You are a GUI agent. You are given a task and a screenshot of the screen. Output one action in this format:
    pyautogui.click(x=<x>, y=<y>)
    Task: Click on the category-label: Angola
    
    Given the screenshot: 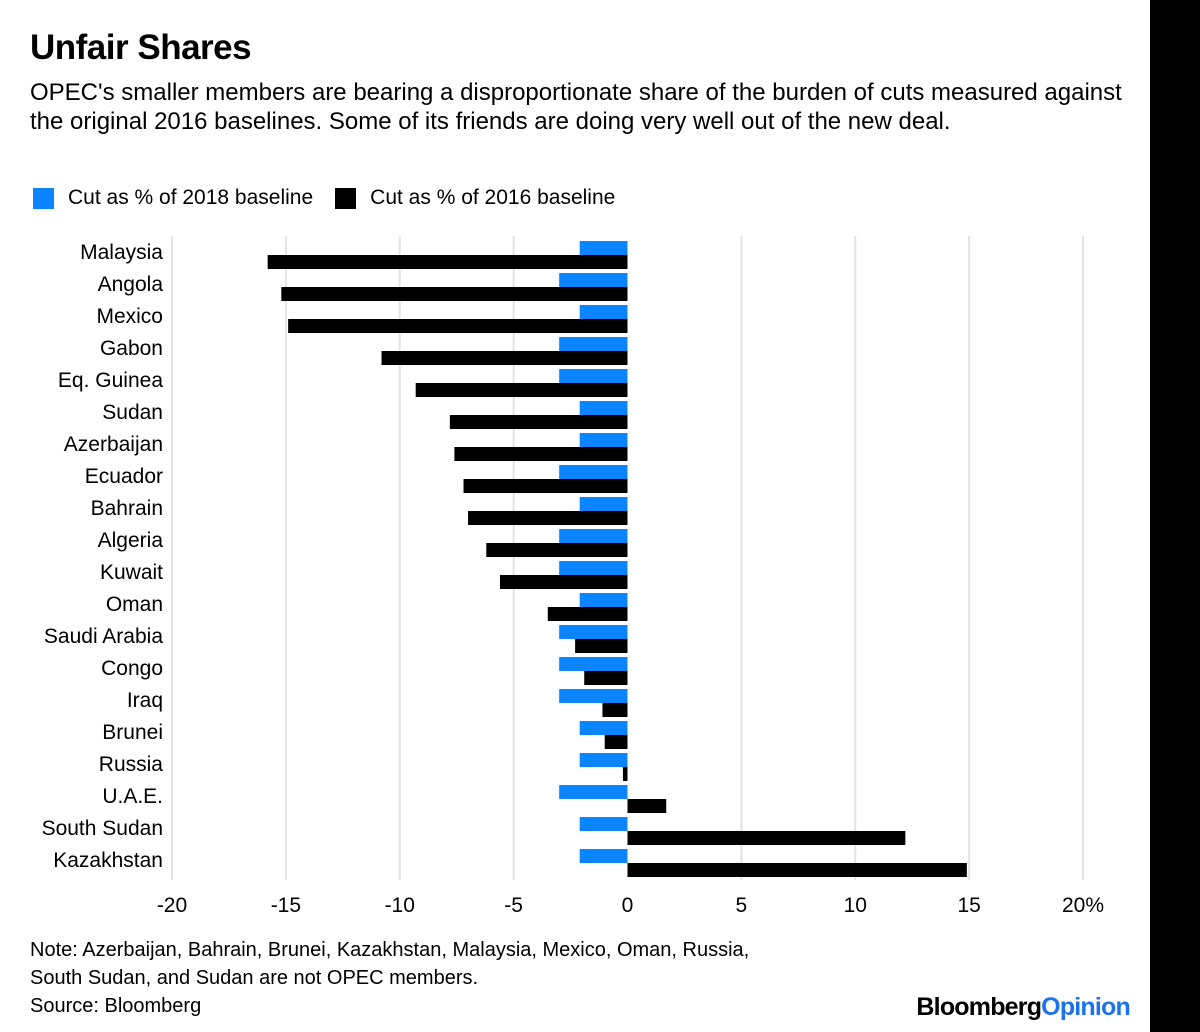 What is the action you would take?
    pyautogui.click(x=131, y=284)
    